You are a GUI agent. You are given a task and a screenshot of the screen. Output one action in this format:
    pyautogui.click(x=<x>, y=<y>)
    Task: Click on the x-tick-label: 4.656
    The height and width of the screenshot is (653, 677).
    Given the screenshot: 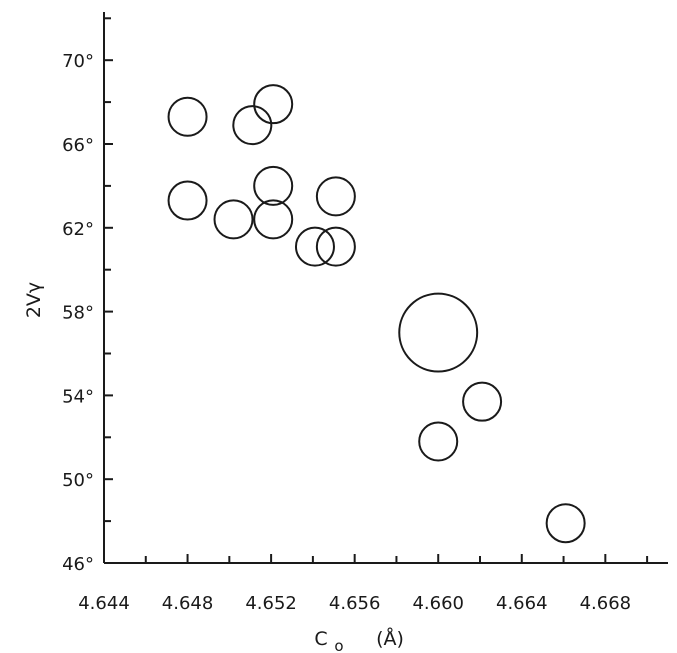 What is the action you would take?
    pyautogui.click(x=355, y=603)
    